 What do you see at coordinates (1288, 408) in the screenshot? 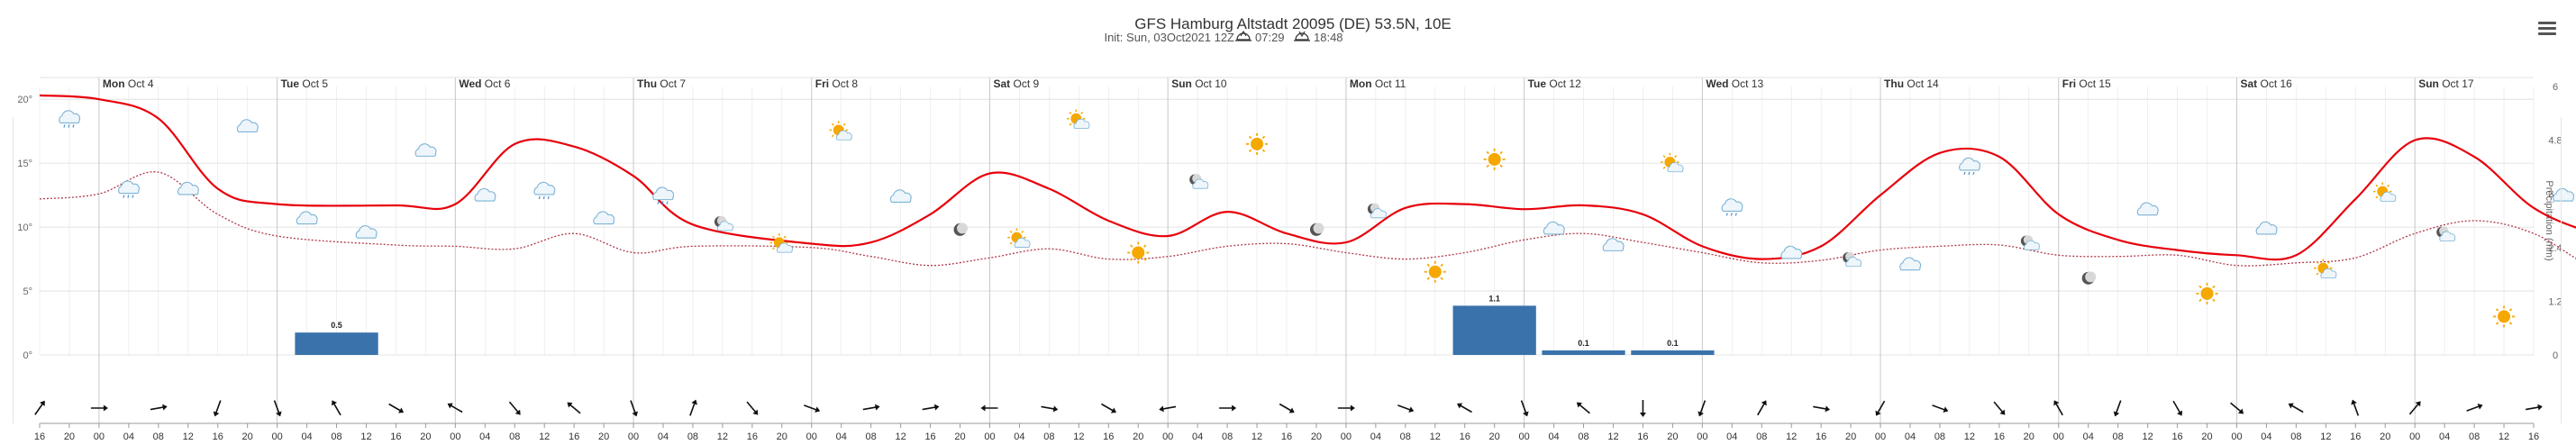
I see `wind-row` at bounding box center [1288, 408].